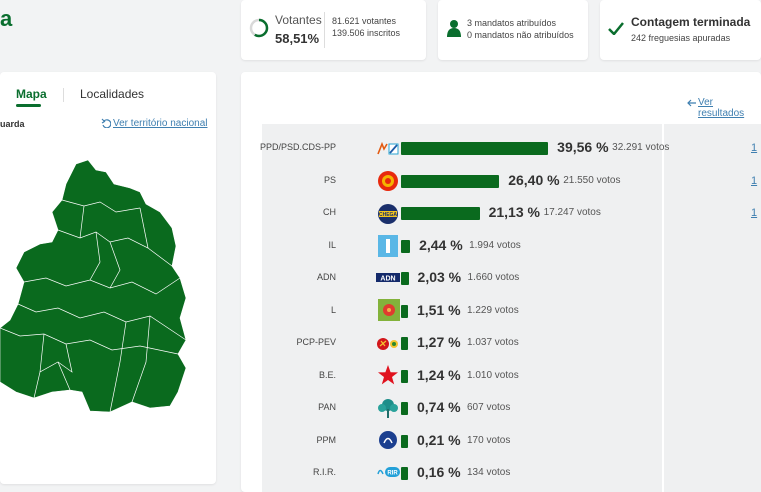 The height and width of the screenshot is (492, 761). Describe the element at coordinates (512, 23) in the screenshot. I see `mandates-assigned: 3 mandatos atribuídos` at that location.